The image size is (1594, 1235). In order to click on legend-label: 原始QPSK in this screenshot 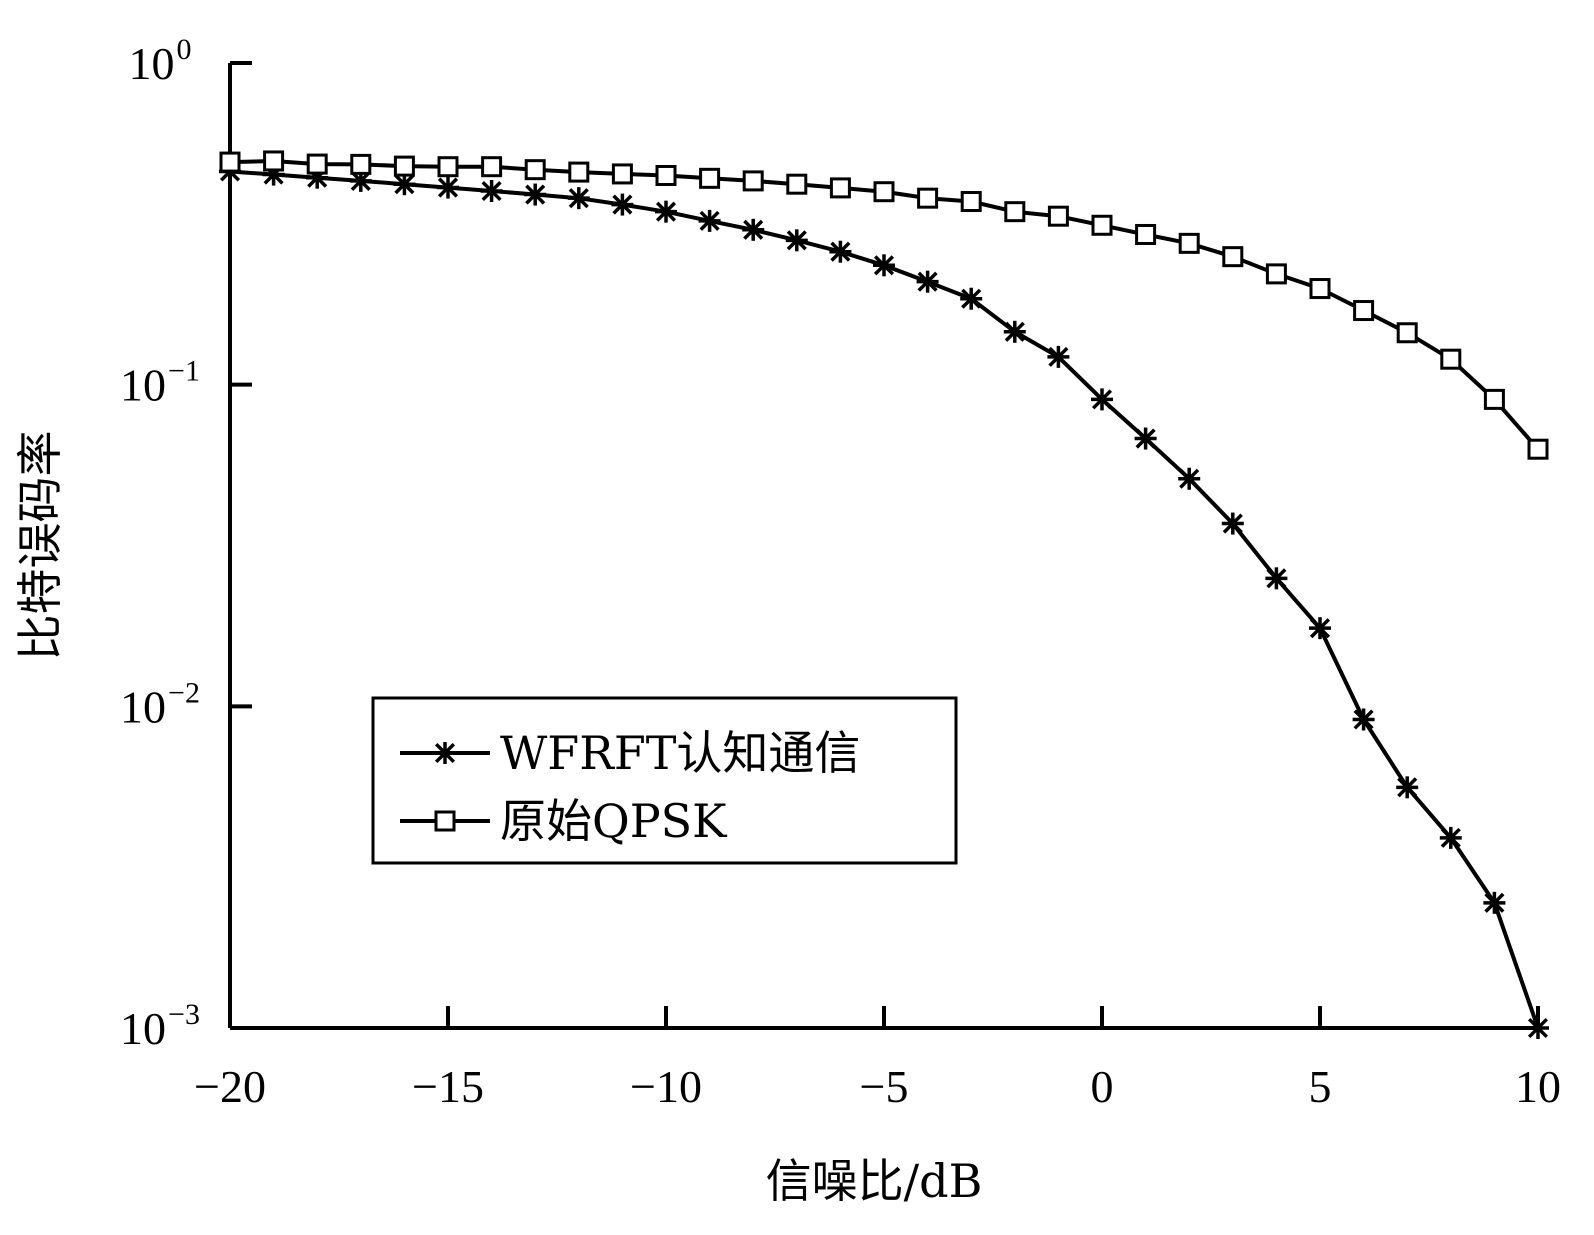, I will do `click(614, 821)`.